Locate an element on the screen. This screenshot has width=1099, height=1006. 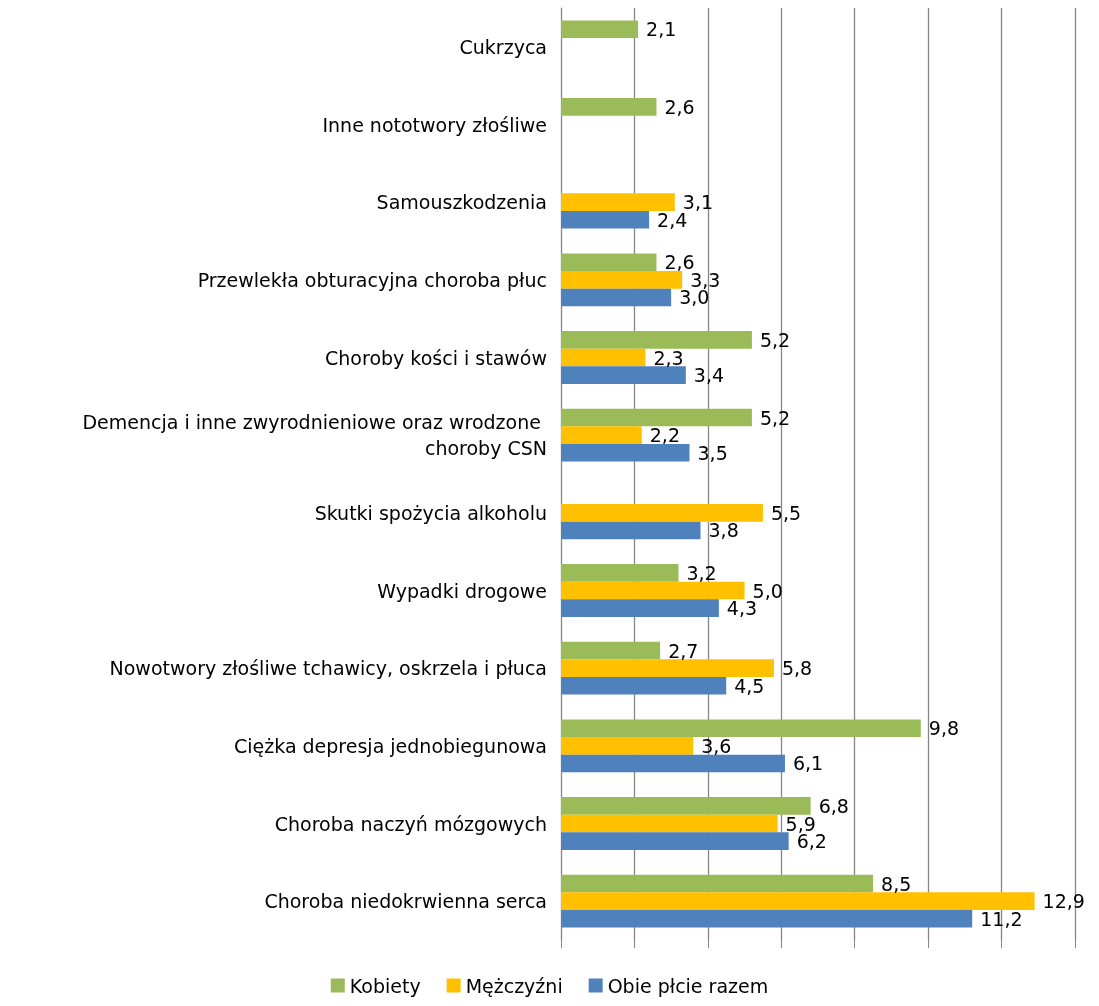
data-label: 5,9 is located at coordinates (800, 823).